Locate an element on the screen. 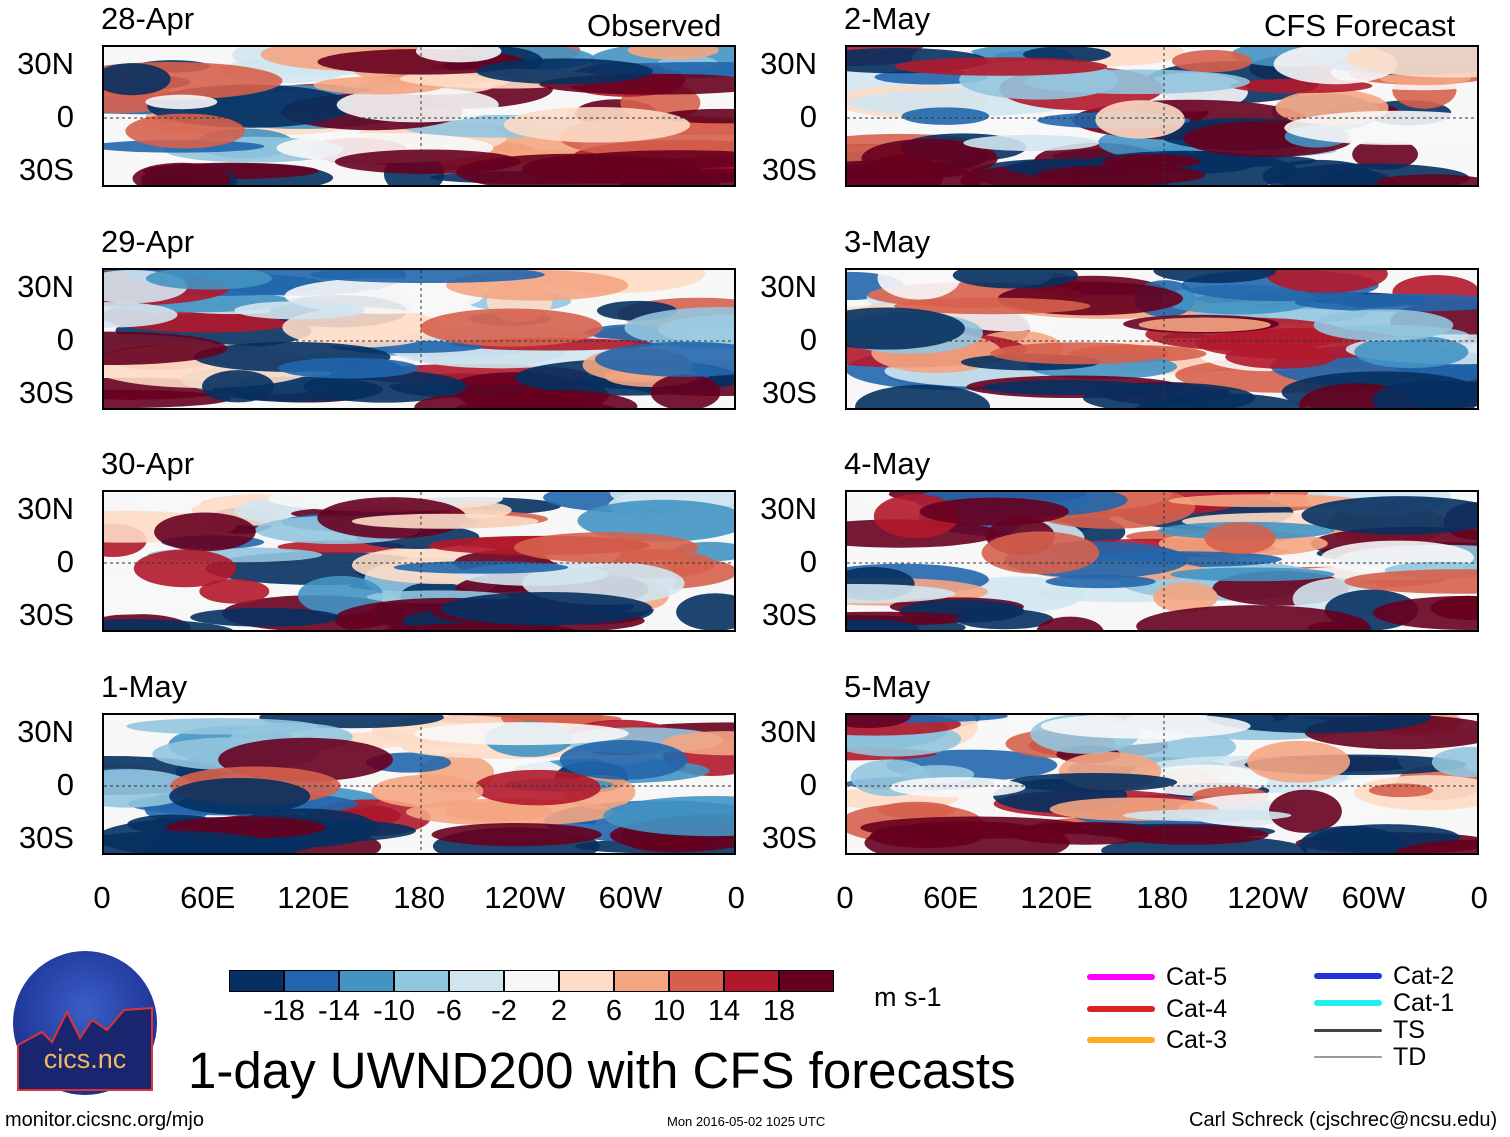 The width and height of the screenshot is (1510, 1137). colorbar-label: -2 is located at coordinates (504, 1011).